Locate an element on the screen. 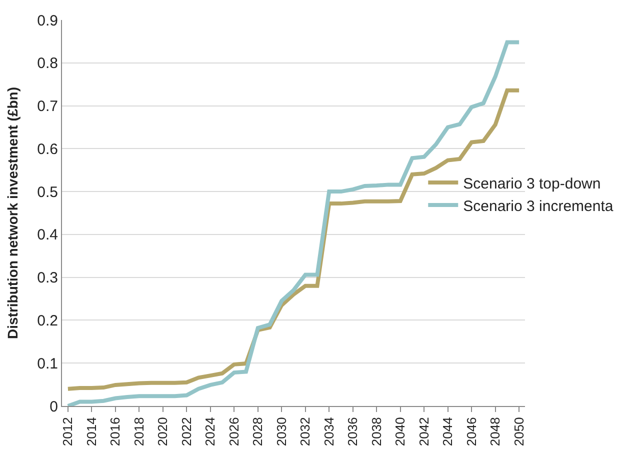  x-tick-label: 2014 is located at coordinates (91, 431).